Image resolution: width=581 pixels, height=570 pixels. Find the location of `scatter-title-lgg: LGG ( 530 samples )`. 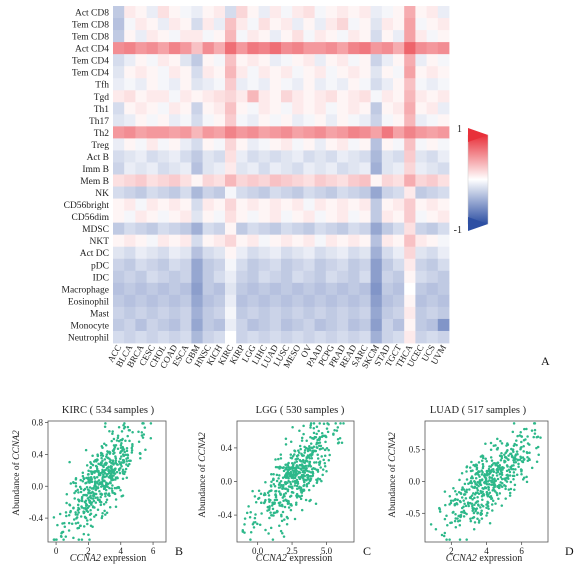

scatter-title-lgg: LGG ( 530 samples ) is located at coordinates (300, 410).